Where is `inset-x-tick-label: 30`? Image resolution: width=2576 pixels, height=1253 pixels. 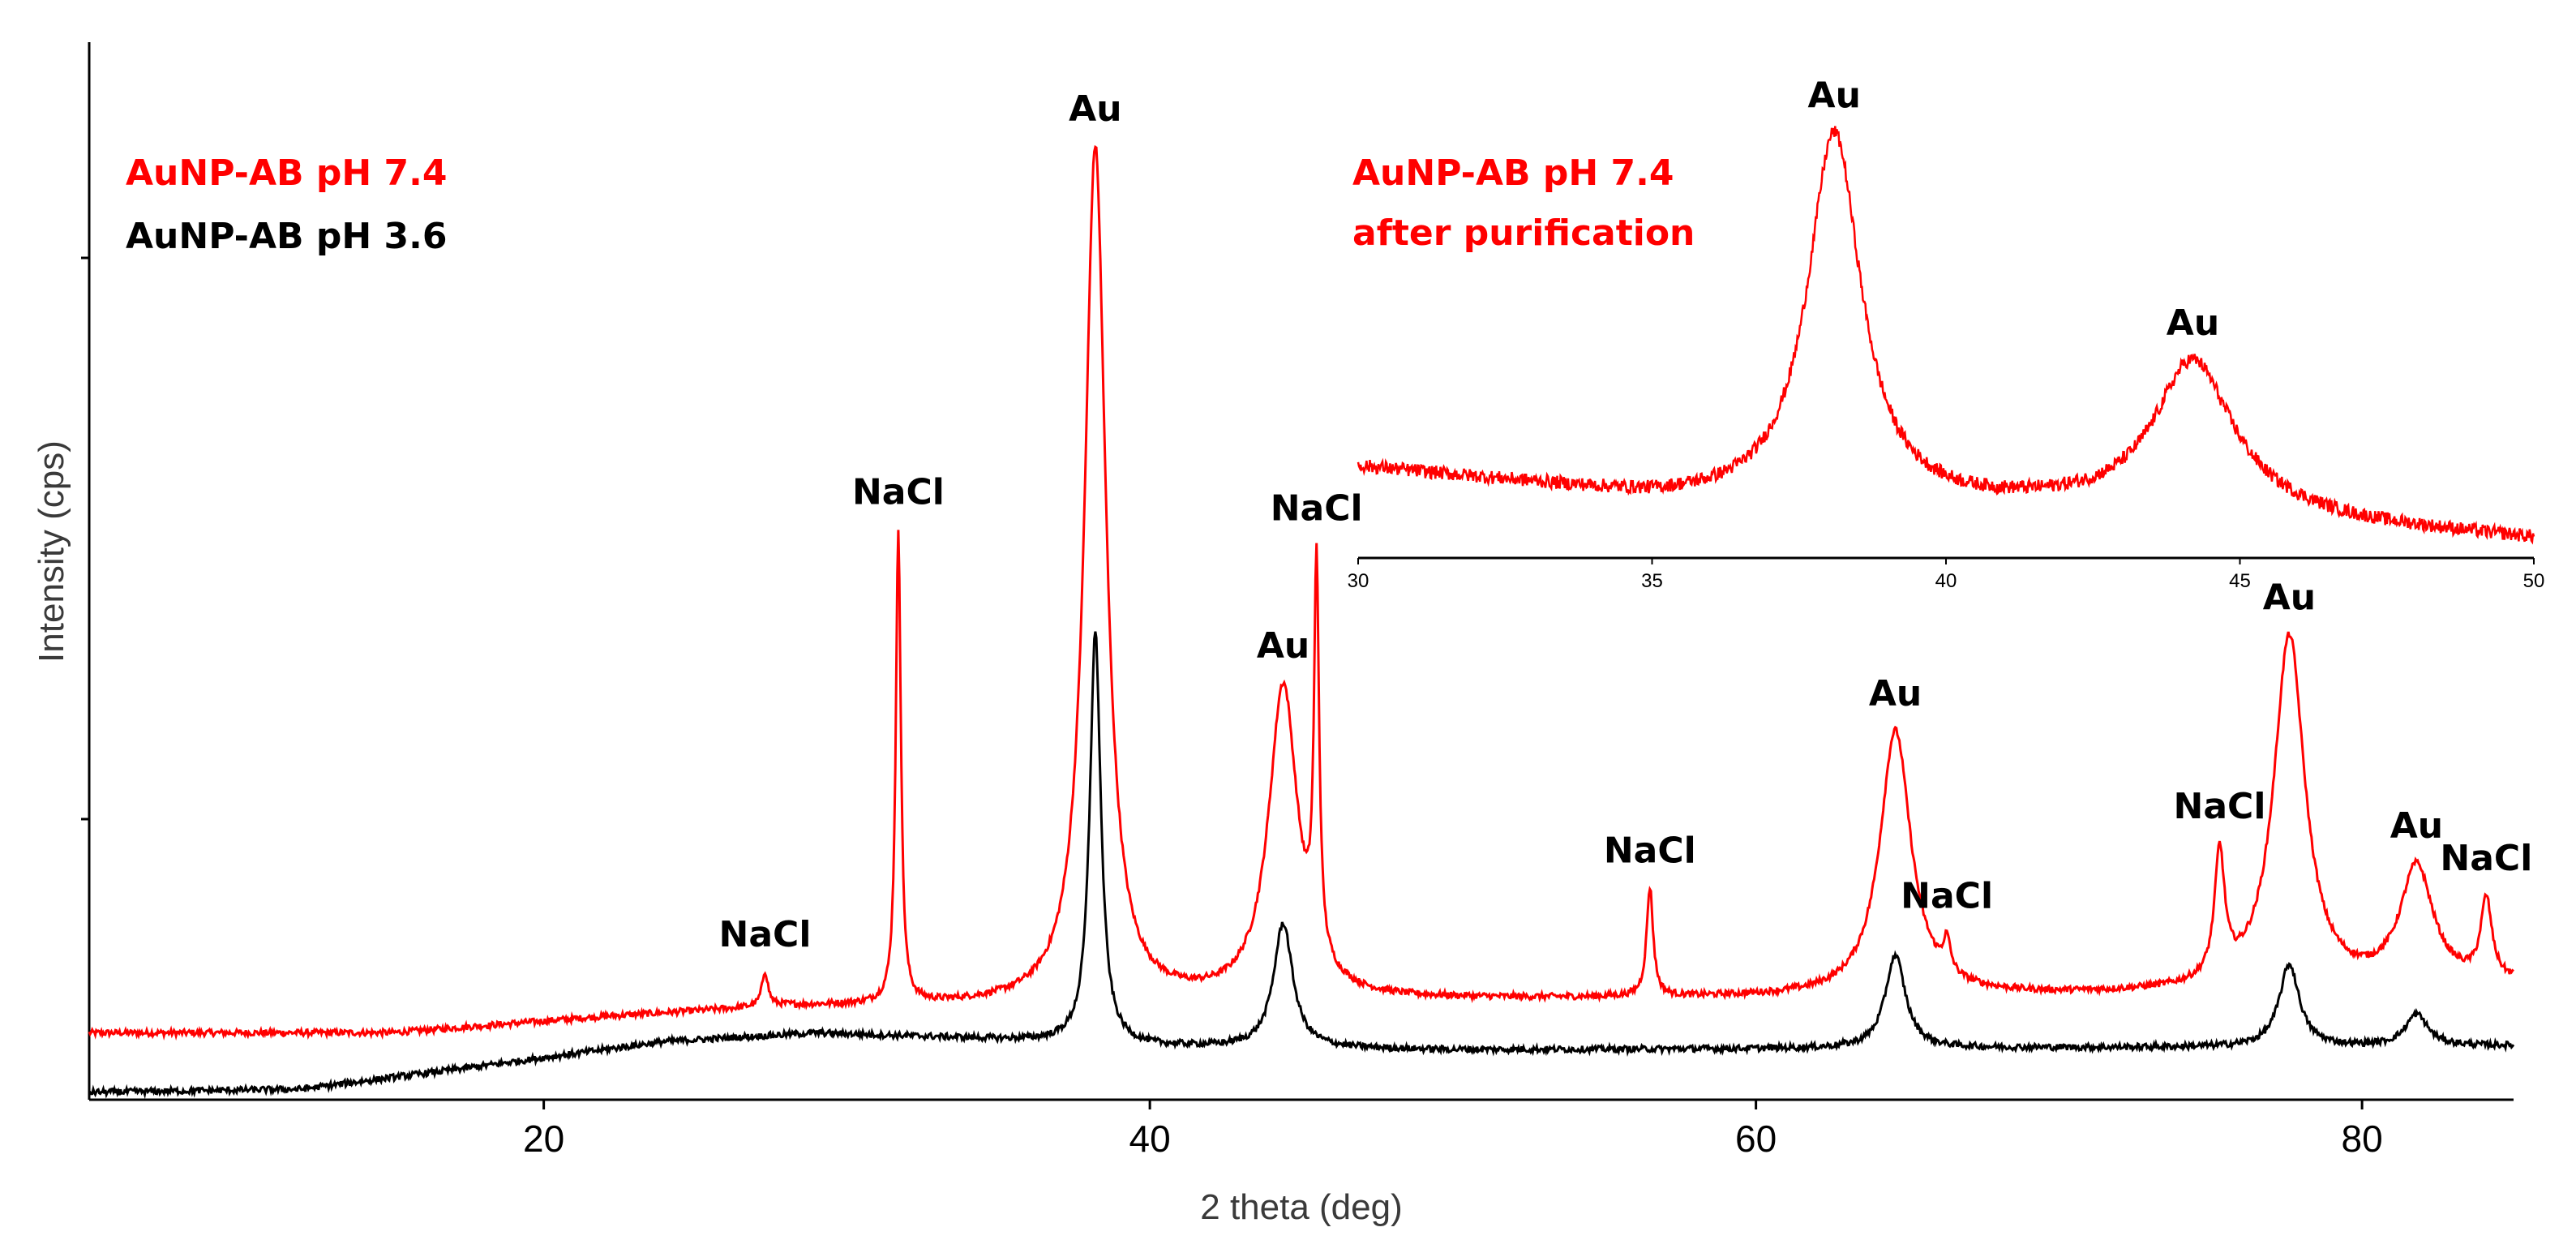 inset-x-tick-label: 30 is located at coordinates (1358, 581).